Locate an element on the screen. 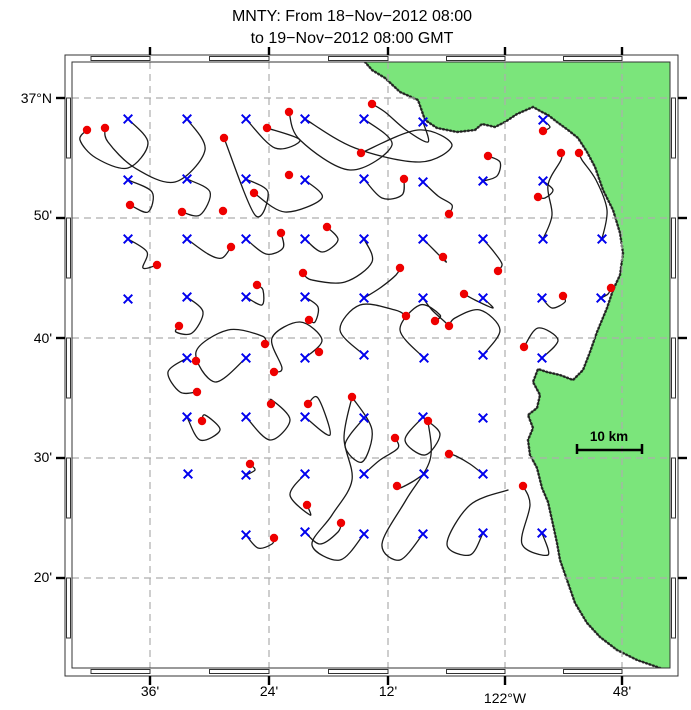 The width and height of the screenshot is (691, 710). figure-title-line1: MNTY: From 18−Nov−2012 08:00 is located at coordinates (352, 16).